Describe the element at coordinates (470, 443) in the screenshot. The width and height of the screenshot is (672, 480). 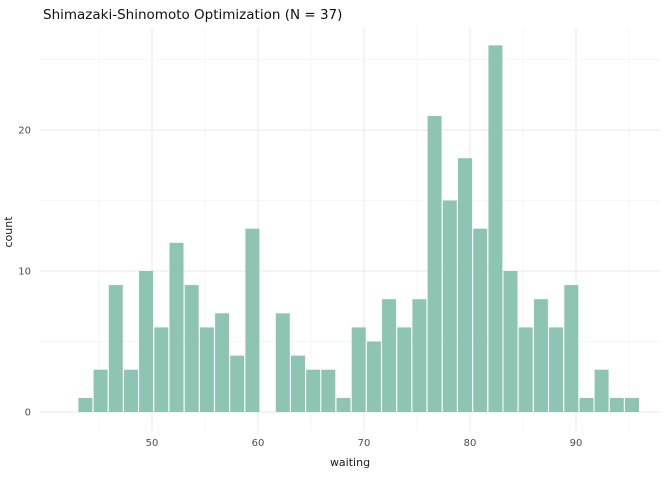
I see `x-tick-label: 80` at that location.